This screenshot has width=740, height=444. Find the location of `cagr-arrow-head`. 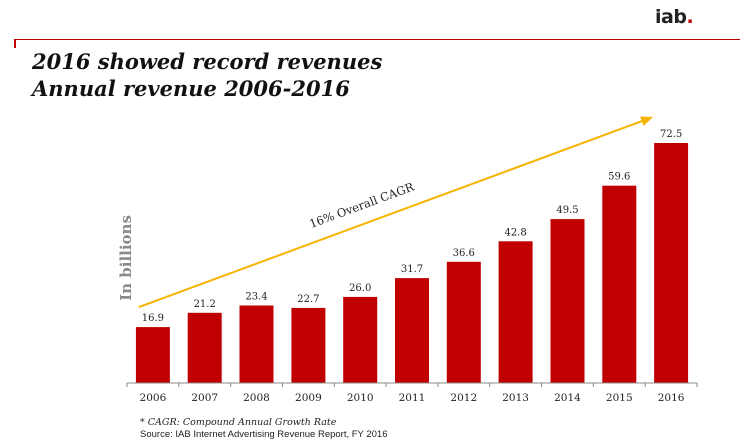

cagr-arrow-head is located at coordinates (647, 121).